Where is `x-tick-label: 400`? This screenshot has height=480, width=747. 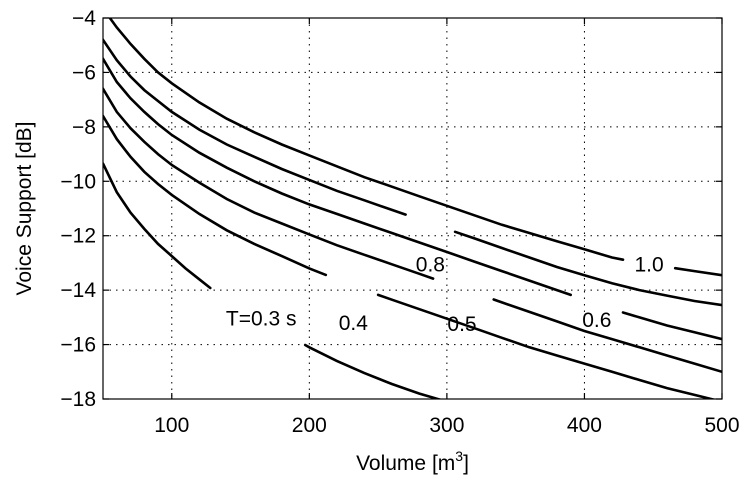 x-tick-label: 400 is located at coordinates (584, 425).